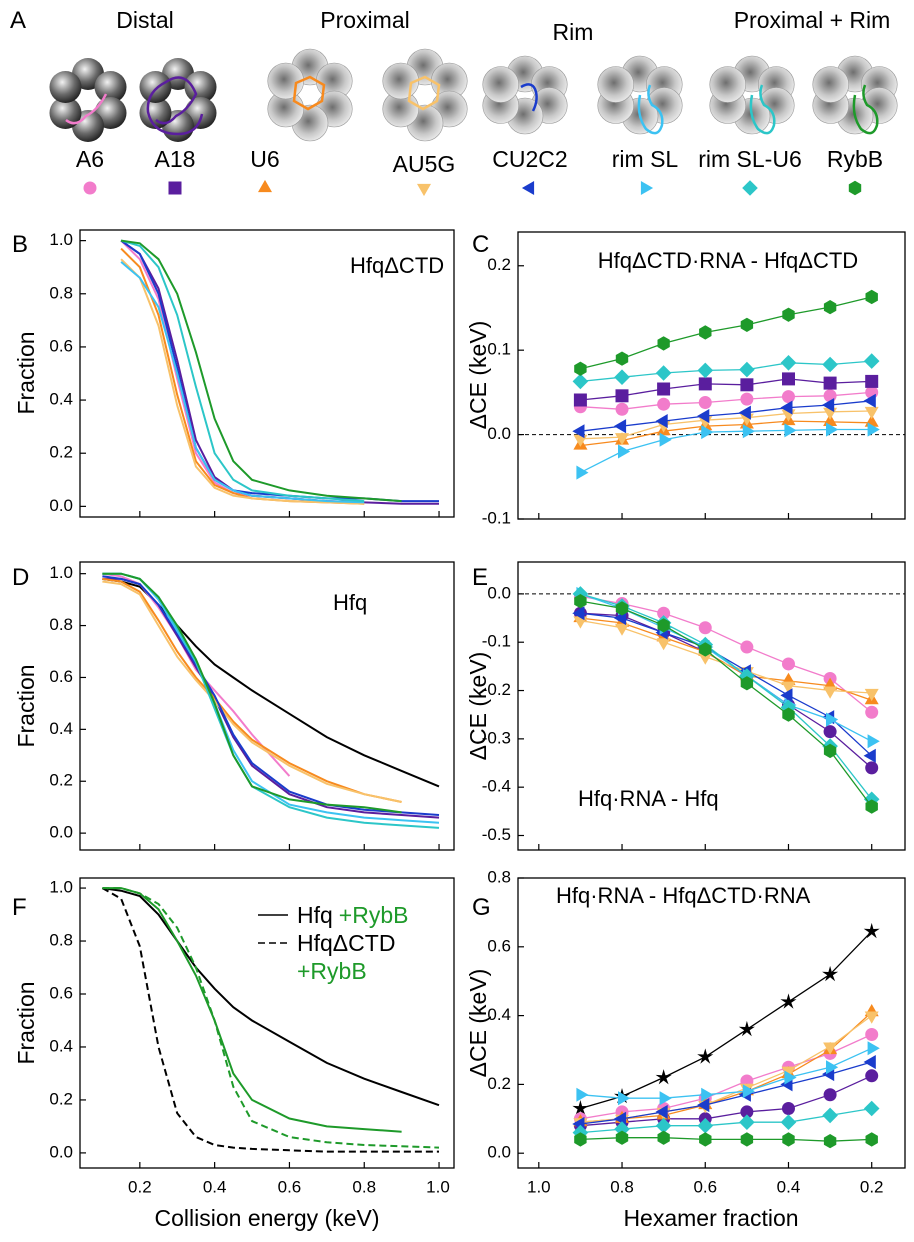 This screenshot has width=914, height=1242. Describe the element at coordinates (683, 895) in the screenshot. I see `chart-title: Hfq·RNA - HfqΔCTD·RNA` at that location.